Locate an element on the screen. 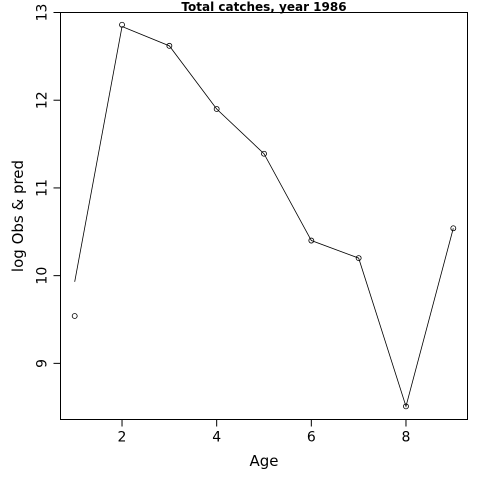 Image resolution: width=480 pixels, height=480 pixels. chart-title: Total catches, year 1986 is located at coordinates (263, 7).